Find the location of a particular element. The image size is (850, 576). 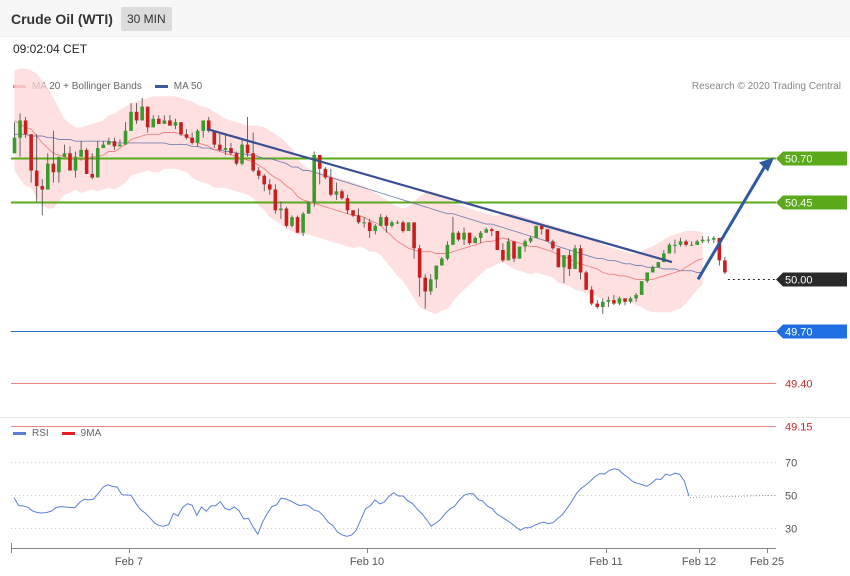

level-tag-50.45: 50.45 is located at coordinates (811, 202).